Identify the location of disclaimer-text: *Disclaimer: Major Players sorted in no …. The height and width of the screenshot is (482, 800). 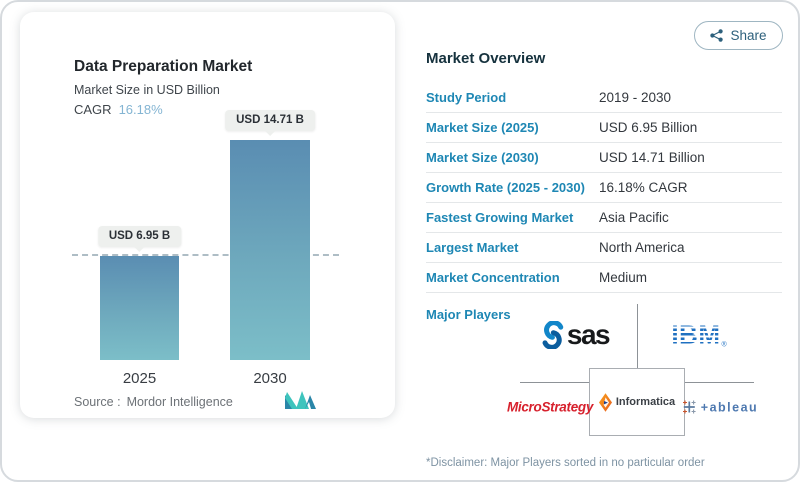
(565, 463).